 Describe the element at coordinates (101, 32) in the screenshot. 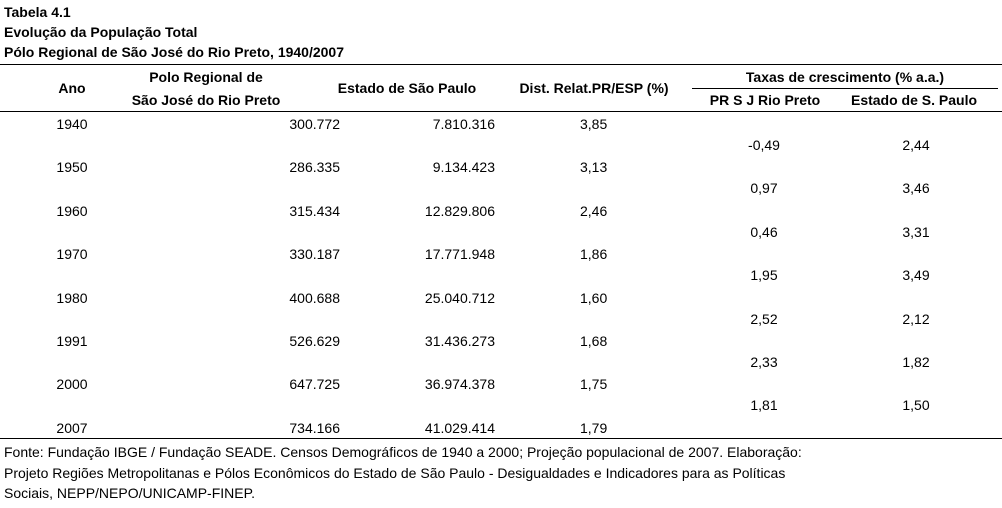

I see `title-line: Evolução da População Total` at that location.